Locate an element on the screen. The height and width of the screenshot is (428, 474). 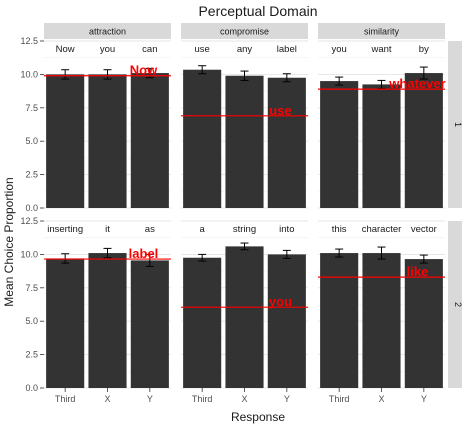
column-strip-label-attraction: attraction is located at coordinates (107, 32).